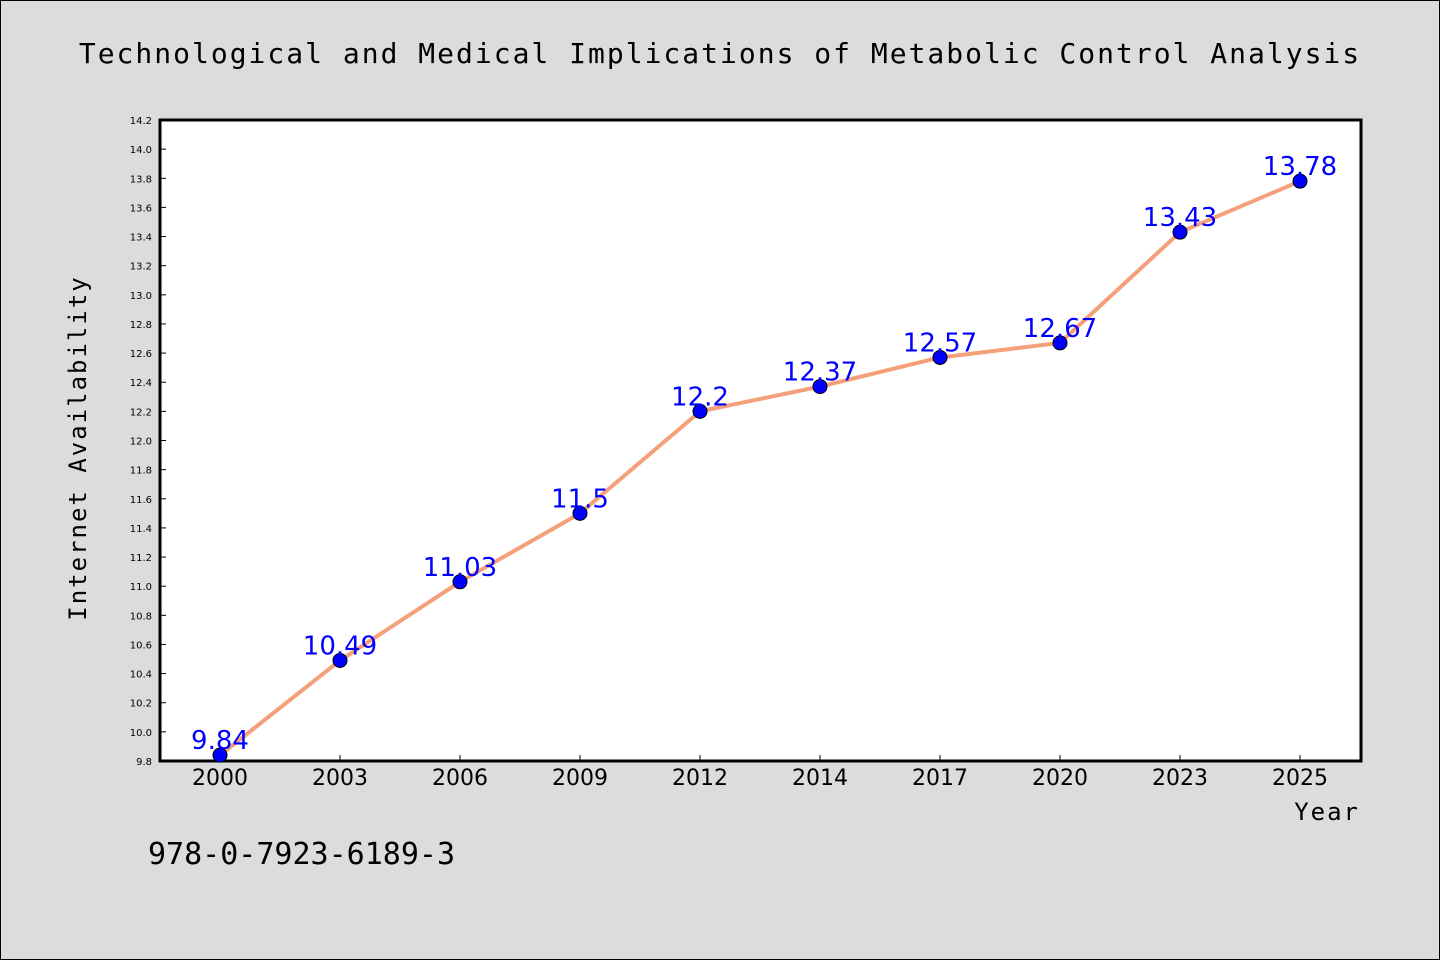  What do you see at coordinates (460, 568) in the screenshot?
I see `data-label: 11.03` at bounding box center [460, 568].